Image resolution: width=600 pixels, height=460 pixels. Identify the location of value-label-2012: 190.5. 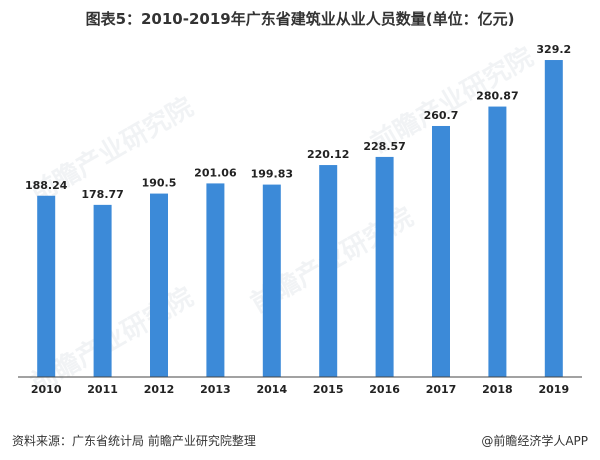
(159, 183).